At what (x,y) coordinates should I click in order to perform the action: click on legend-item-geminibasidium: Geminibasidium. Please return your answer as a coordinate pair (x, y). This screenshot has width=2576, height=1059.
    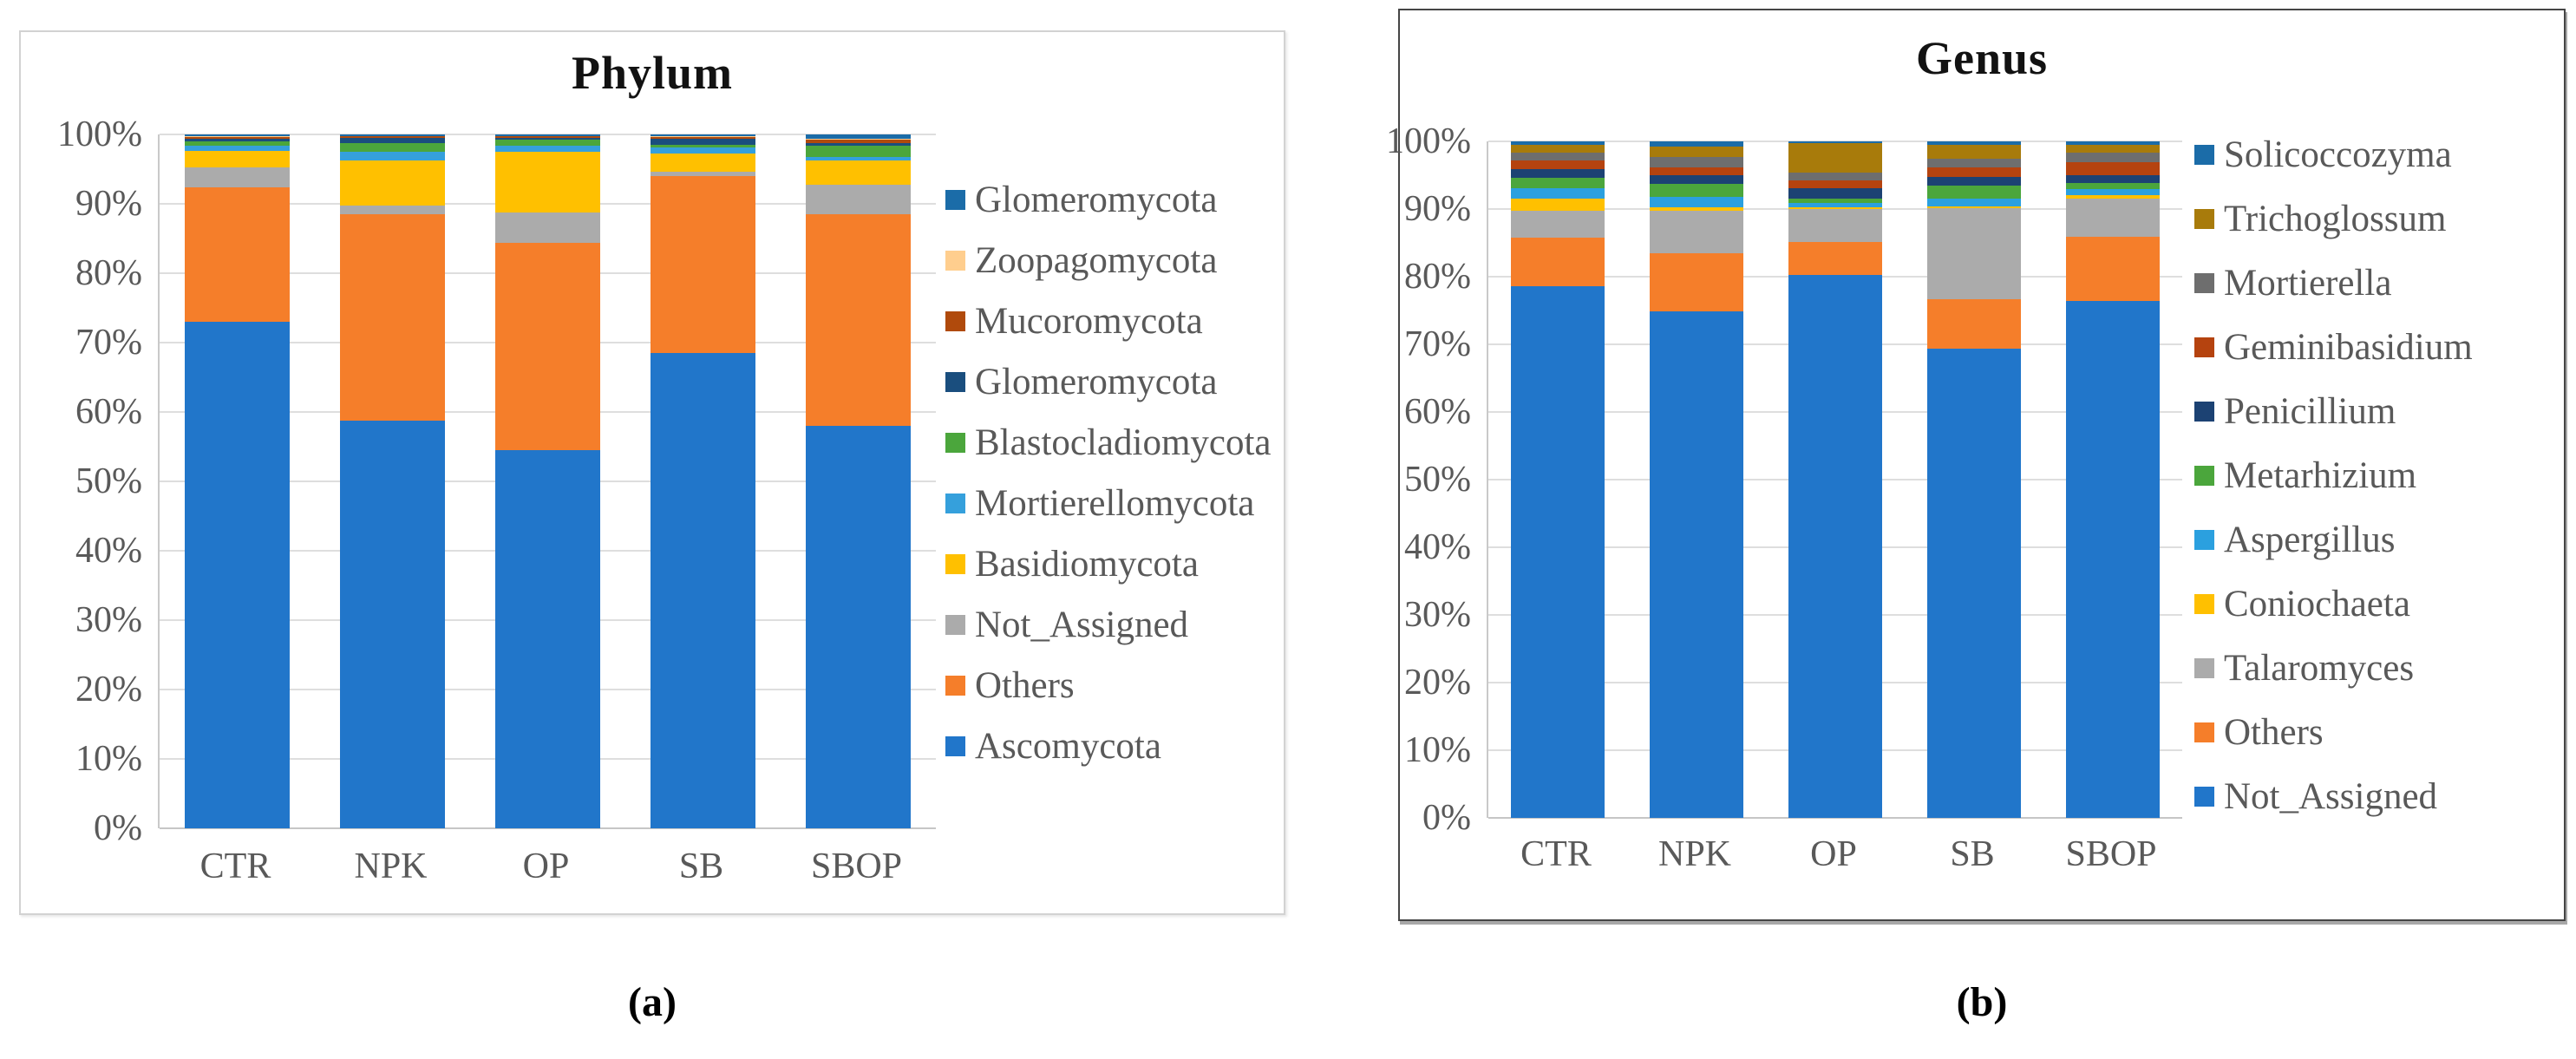
    Looking at the image, I should click on (2379, 347).